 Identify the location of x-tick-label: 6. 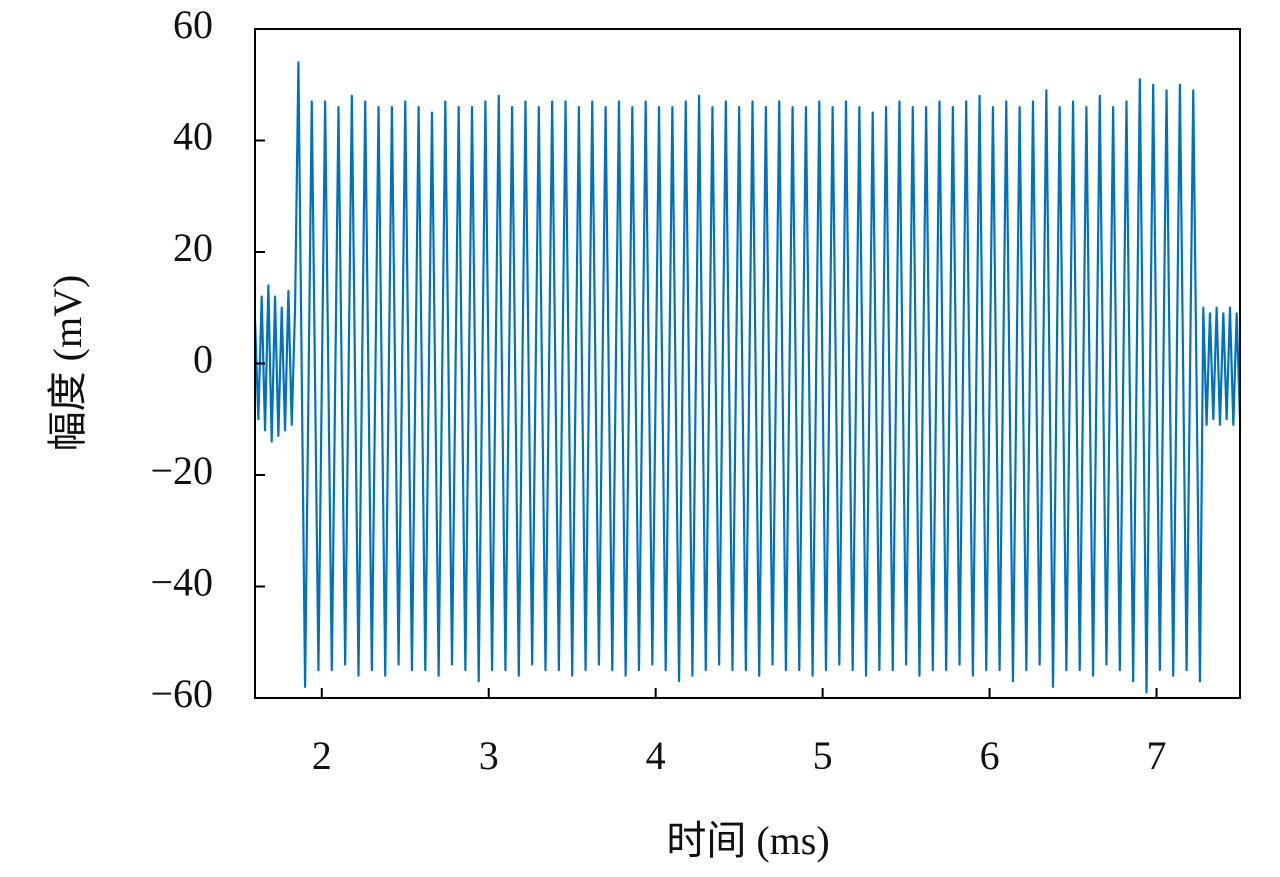
(990, 755).